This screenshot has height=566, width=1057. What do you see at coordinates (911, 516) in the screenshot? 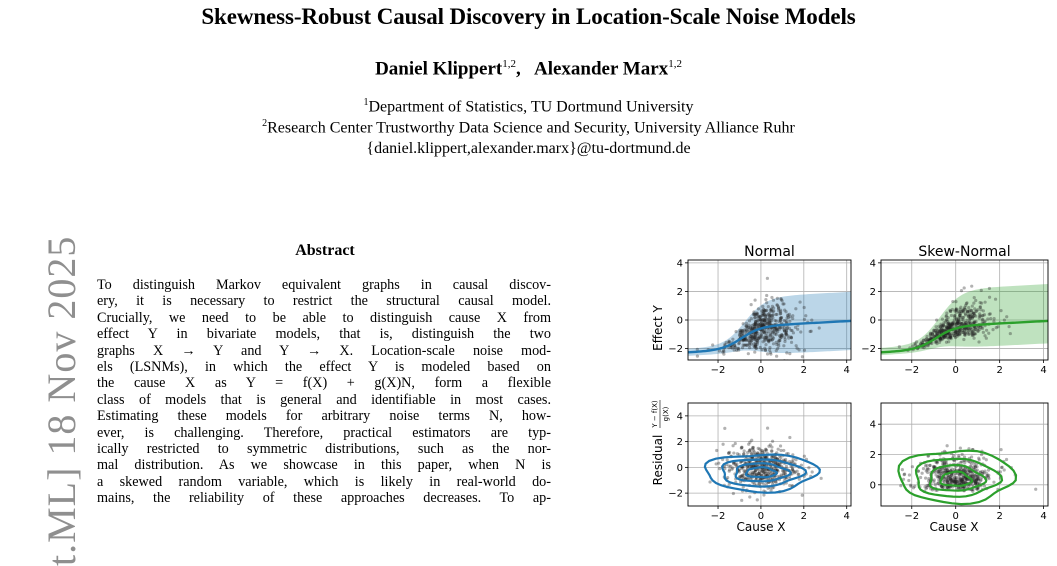
I see `x-tick-label: −2` at bounding box center [911, 516].